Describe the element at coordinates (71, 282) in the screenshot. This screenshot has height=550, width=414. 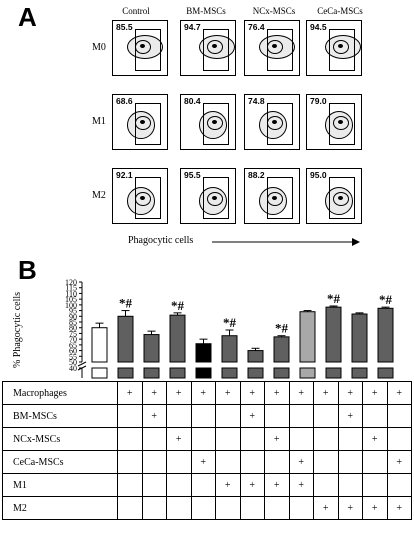
I see `y-tick-label: 120` at that location.